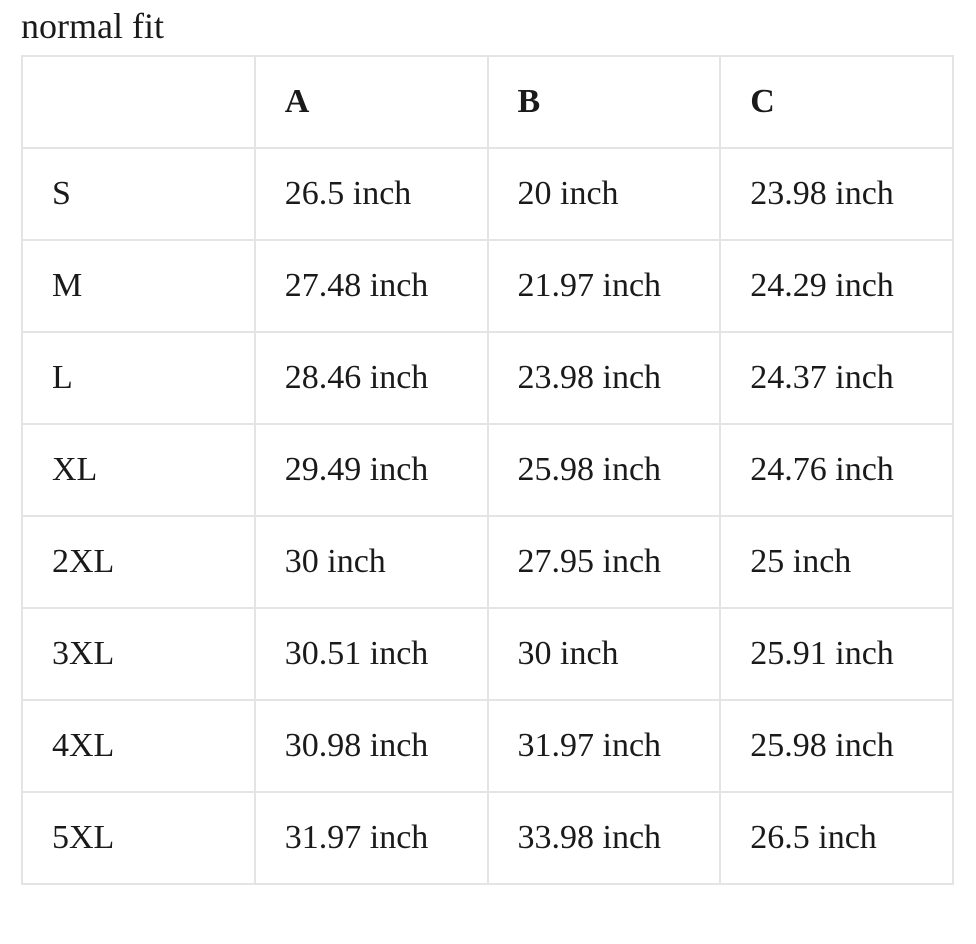  What do you see at coordinates (138, 102) in the screenshot?
I see `header-cell` at bounding box center [138, 102].